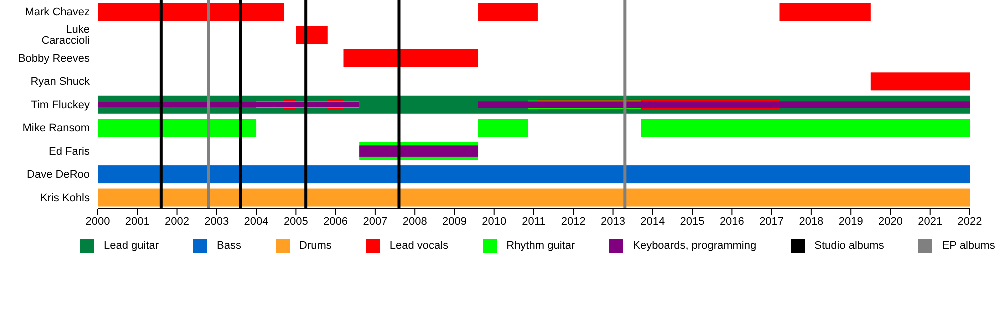 The width and height of the screenshot is (1000, 320). I want to click on x-tick-label: 2003, so click(217, 222).